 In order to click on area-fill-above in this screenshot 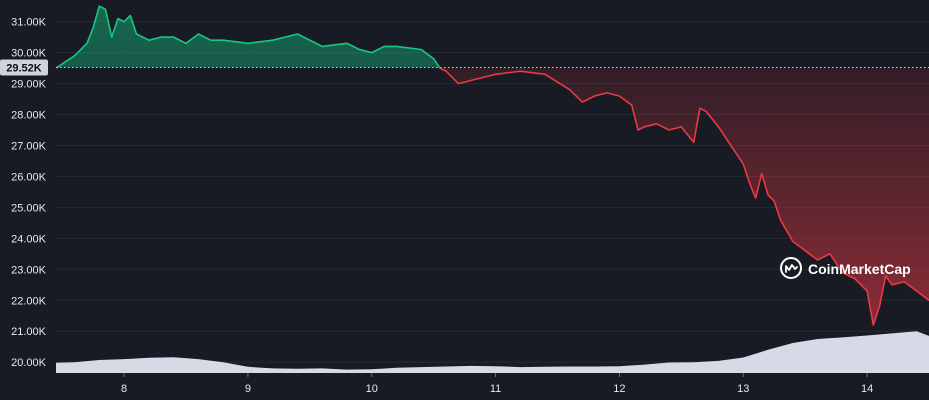, I will do `click(248, 37)`.